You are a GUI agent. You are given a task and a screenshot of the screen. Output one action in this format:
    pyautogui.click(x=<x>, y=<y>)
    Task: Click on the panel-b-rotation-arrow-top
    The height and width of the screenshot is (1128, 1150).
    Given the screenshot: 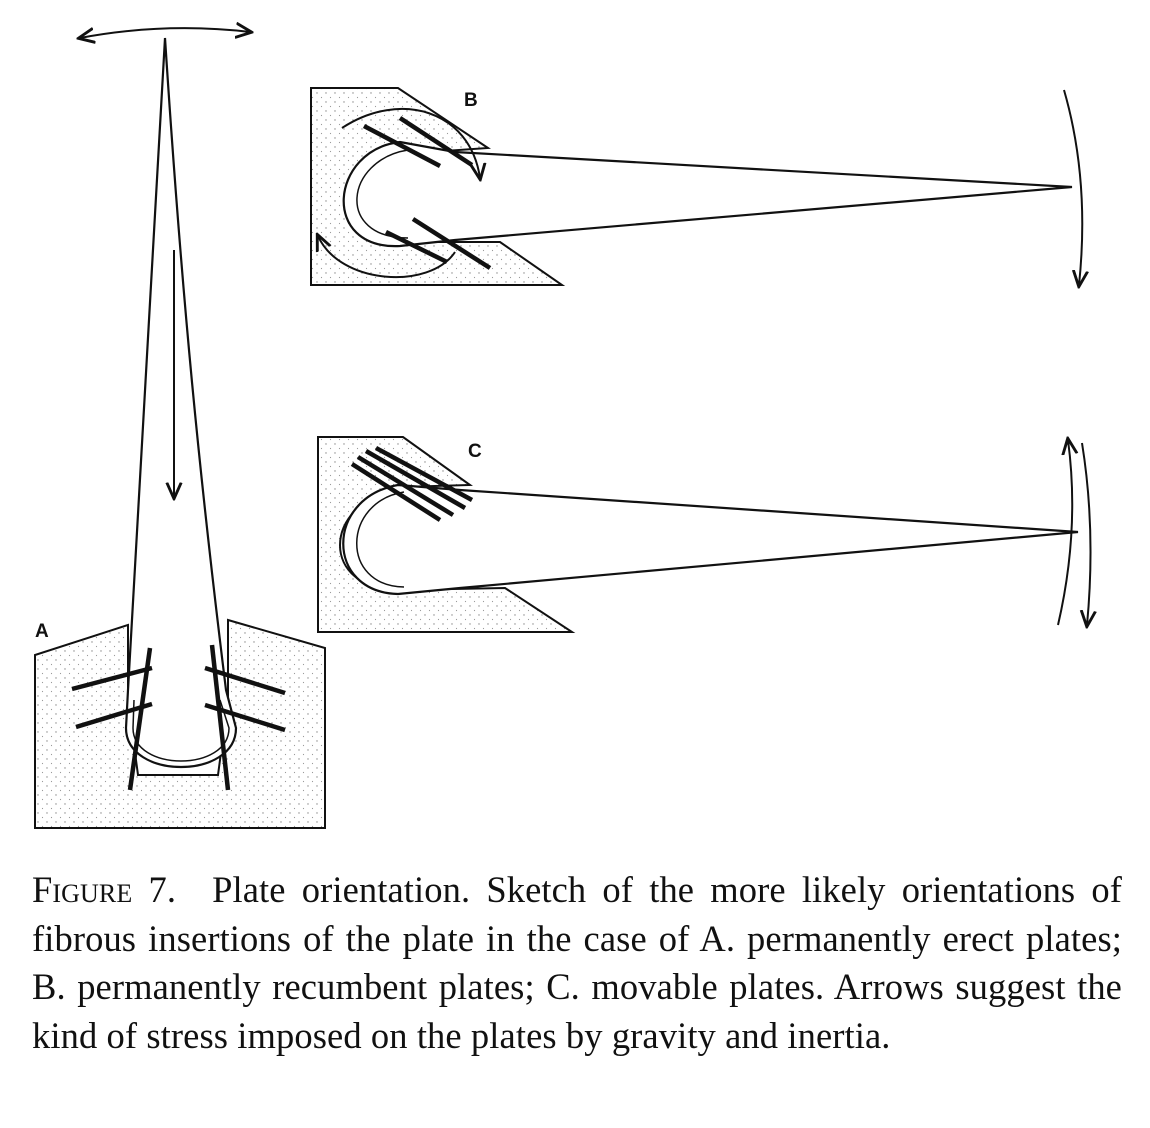 What is the action you would take?
    pyautogui.click(x=410, y=142)
    